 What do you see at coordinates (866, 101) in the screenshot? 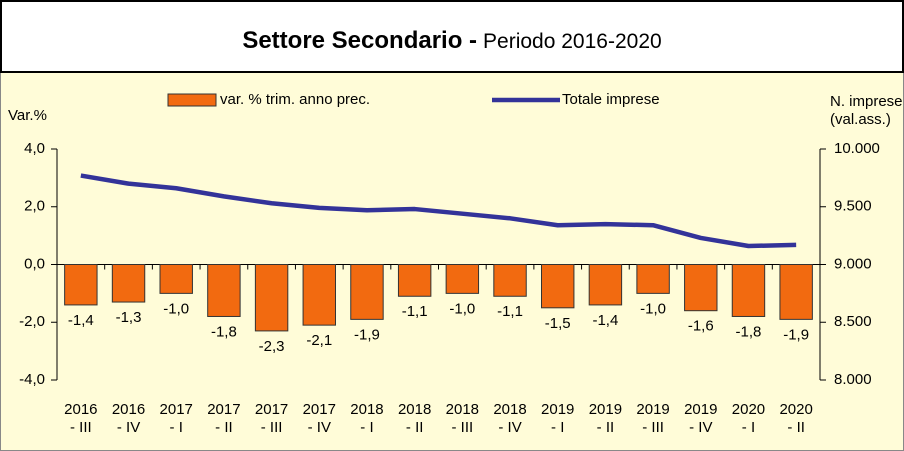
I see `y2-axis-label: N. imprese` at bounding box center [866, 101].